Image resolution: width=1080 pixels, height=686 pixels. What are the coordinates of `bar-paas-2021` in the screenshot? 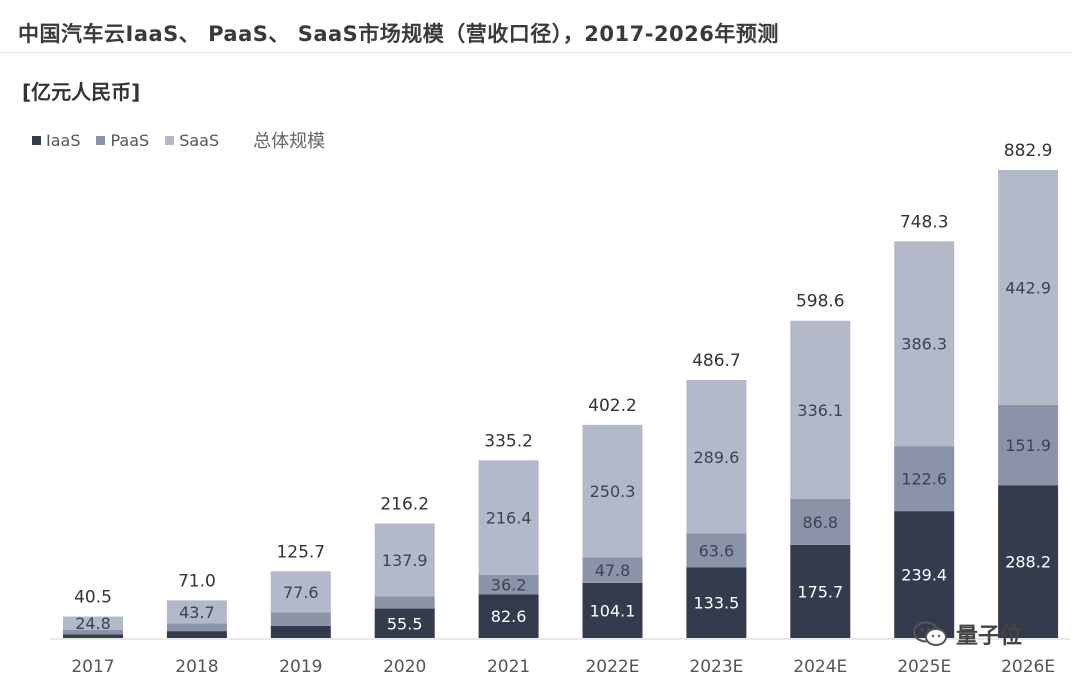 It's located at (508, 585).